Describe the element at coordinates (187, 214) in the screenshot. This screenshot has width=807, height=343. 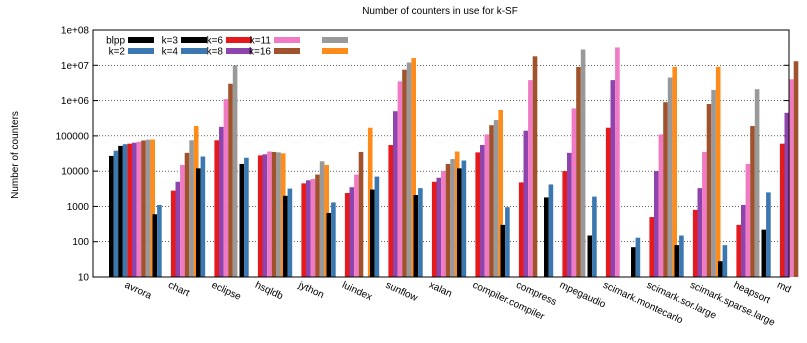
I see `bar-chart-k=16` at that location.